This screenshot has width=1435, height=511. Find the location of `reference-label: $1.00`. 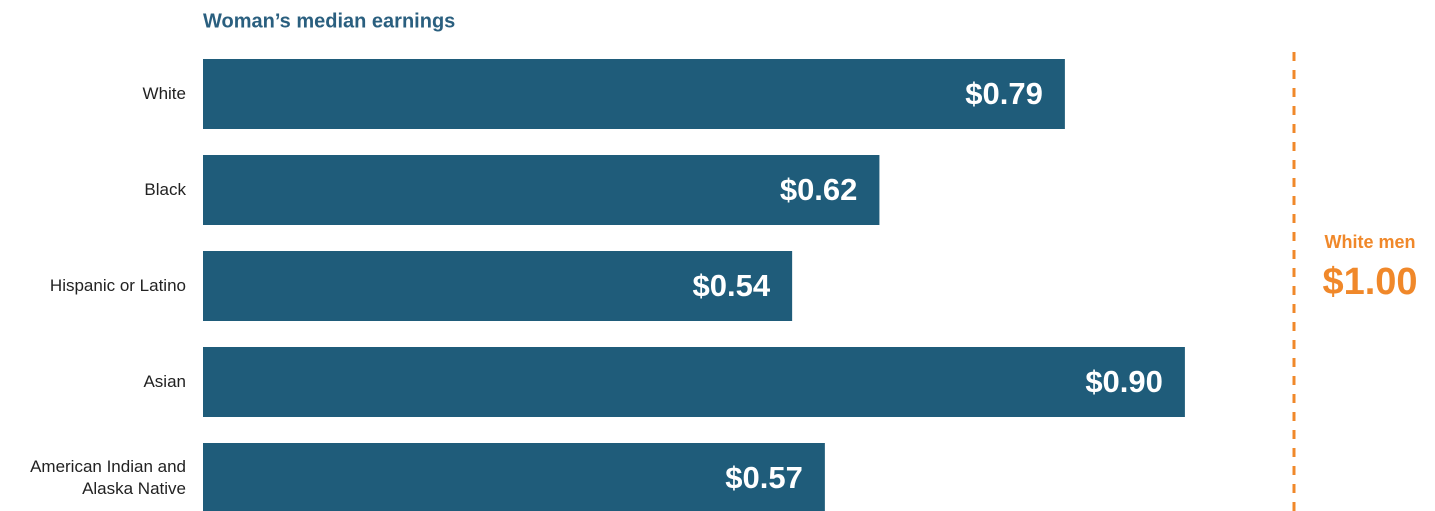

reference-label: $1.00 is located at coordinates (1369, 282).